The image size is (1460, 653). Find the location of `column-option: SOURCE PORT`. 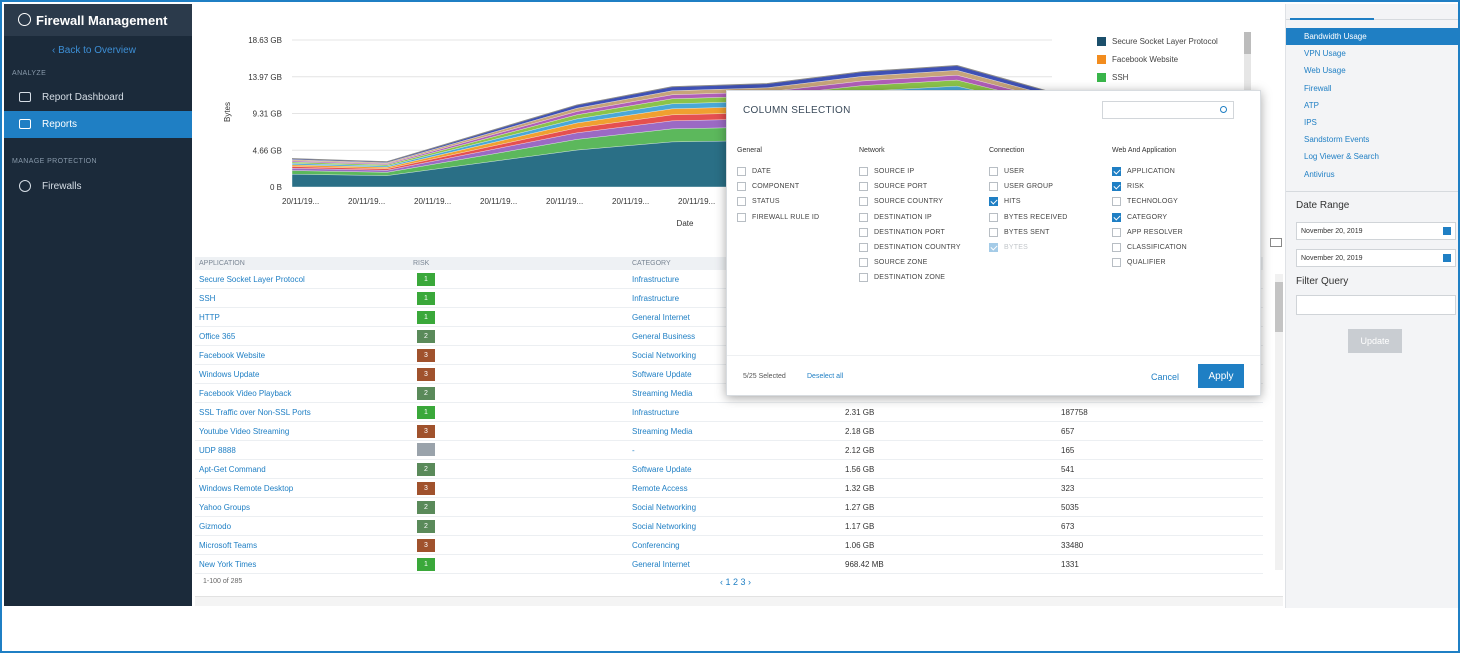

column-option: SOURCE PORT is located at coordinates (893, 186).